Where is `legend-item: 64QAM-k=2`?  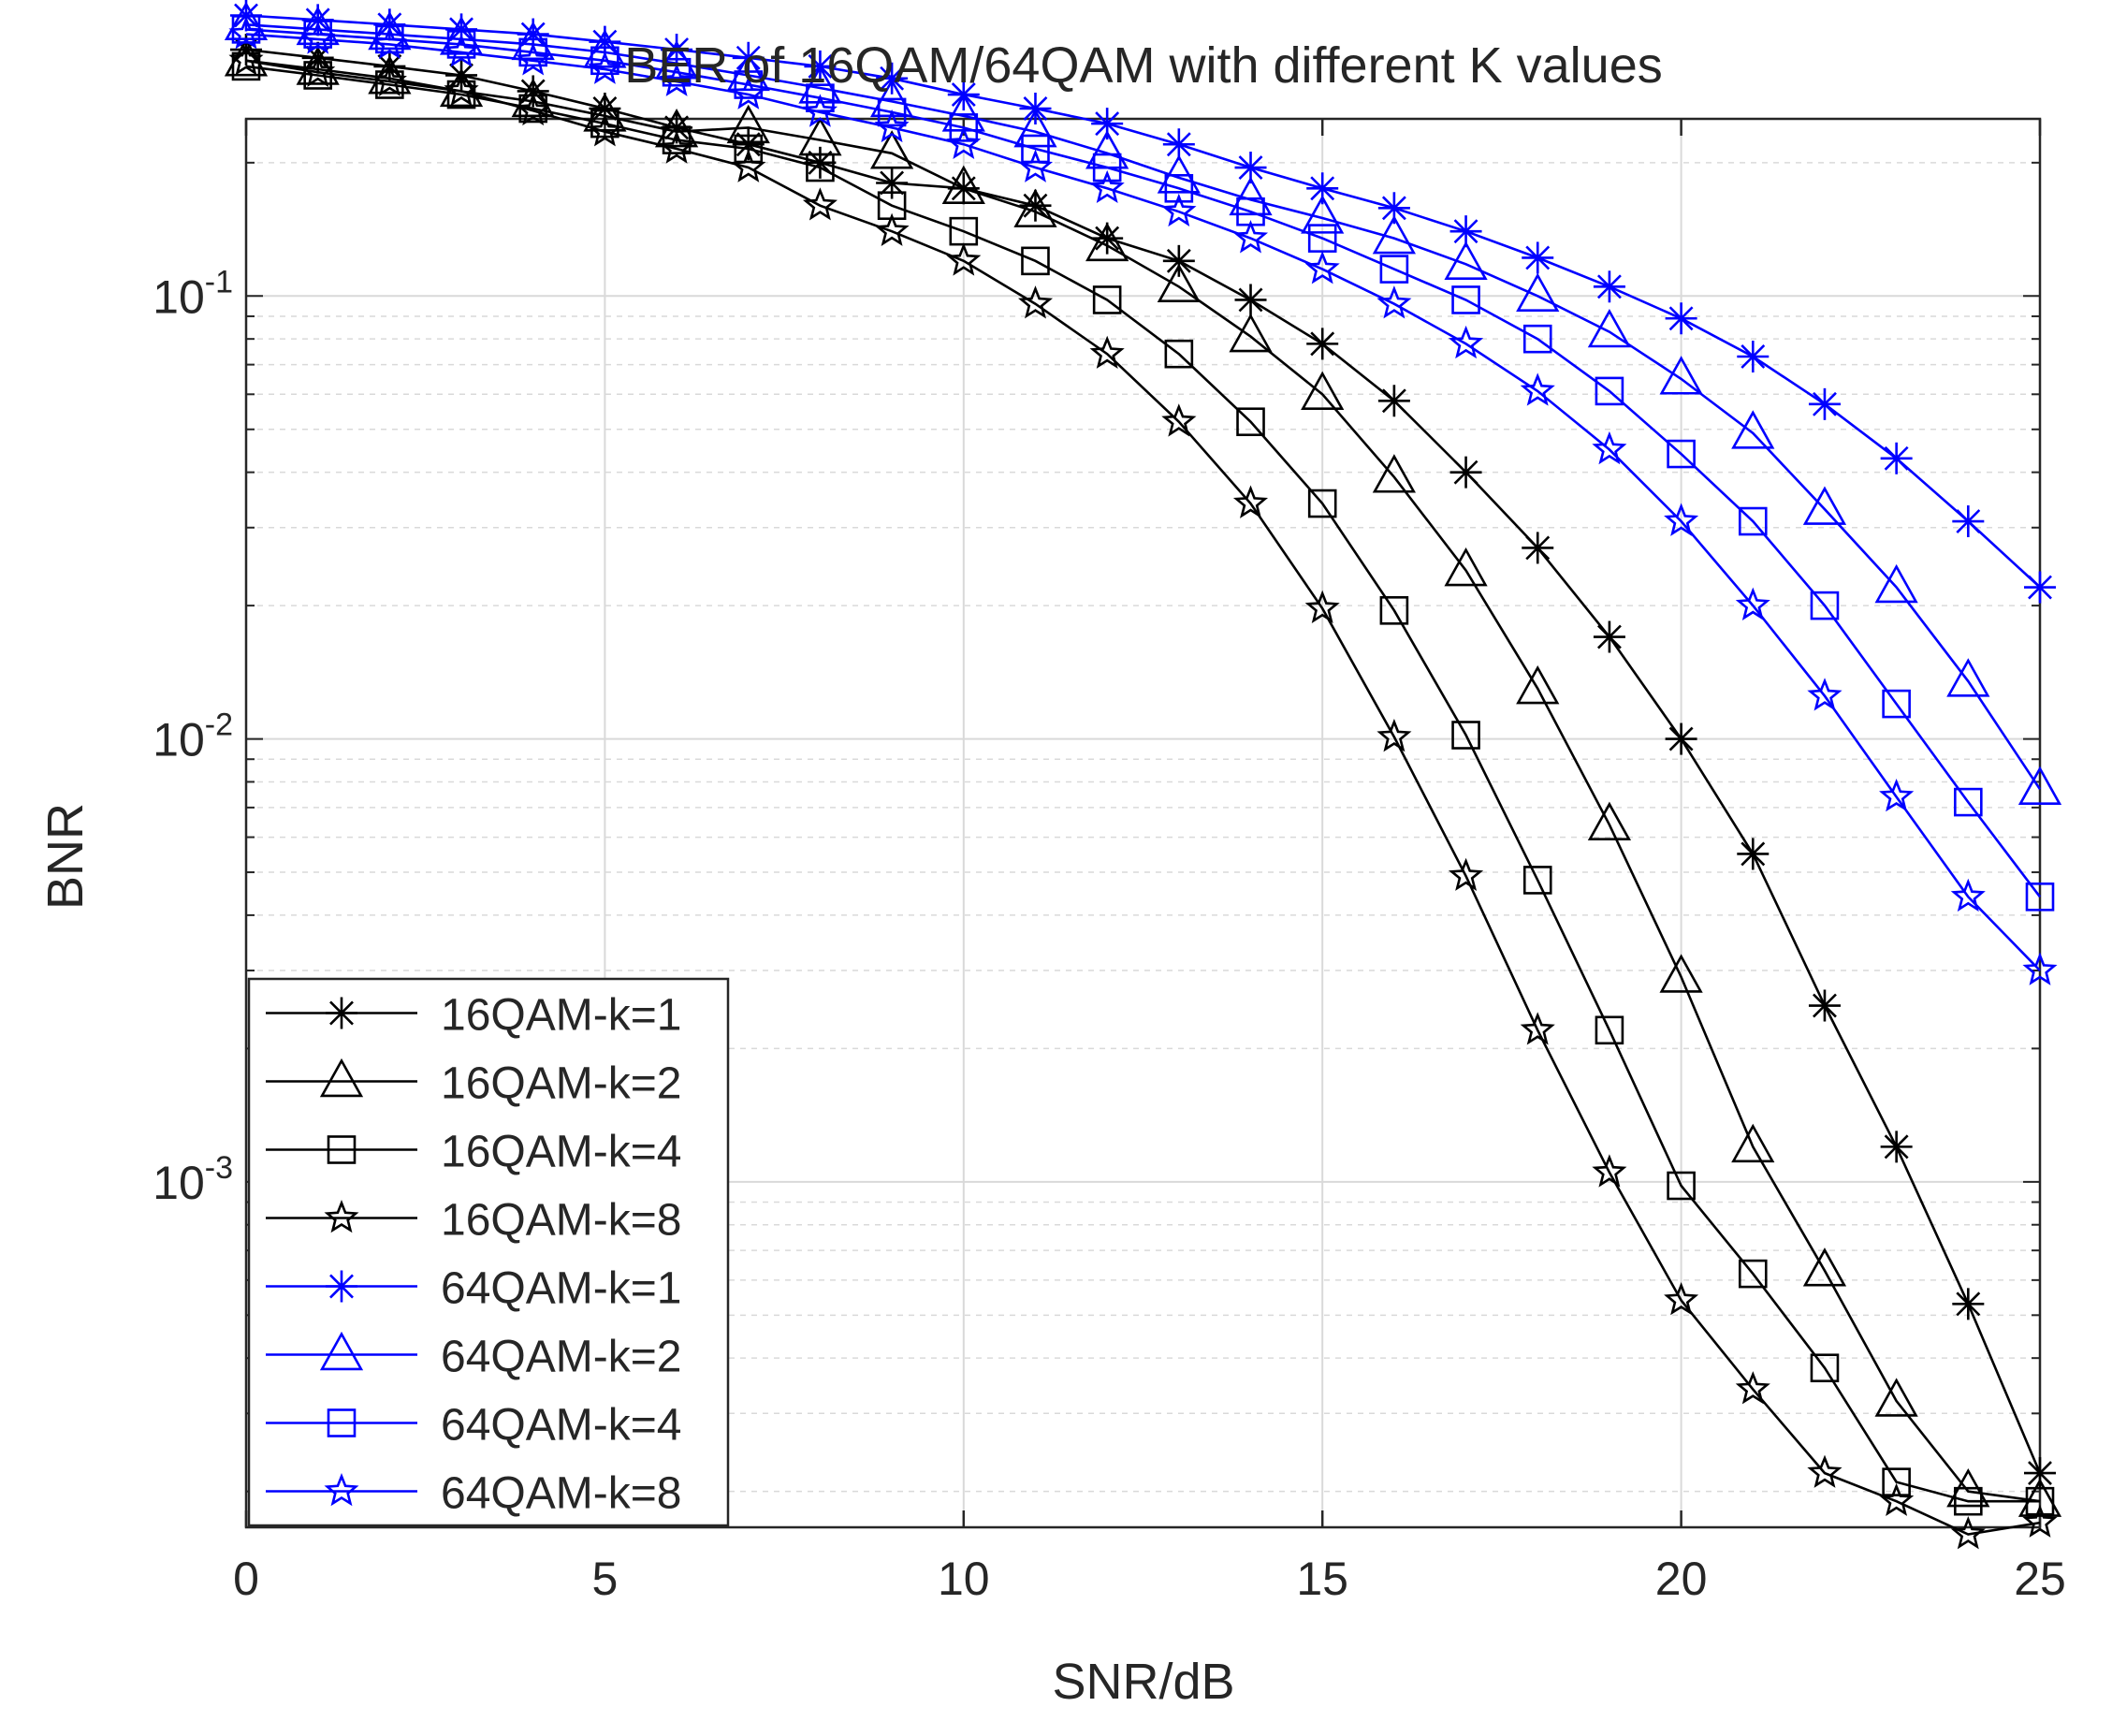
legend-item: 64QAM-k=2 is located at coordinates (473, 1356).